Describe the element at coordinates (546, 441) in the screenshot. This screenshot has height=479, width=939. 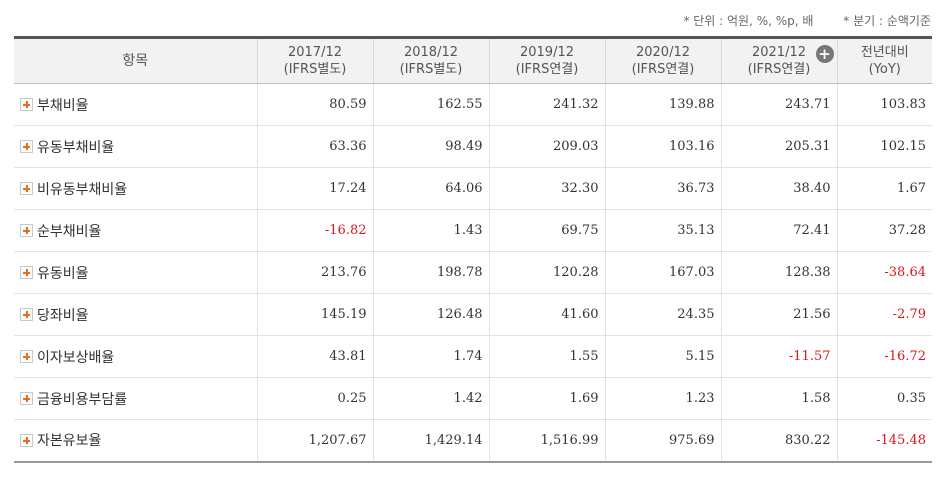
I see `value-cell: 1,516.99` at that location.